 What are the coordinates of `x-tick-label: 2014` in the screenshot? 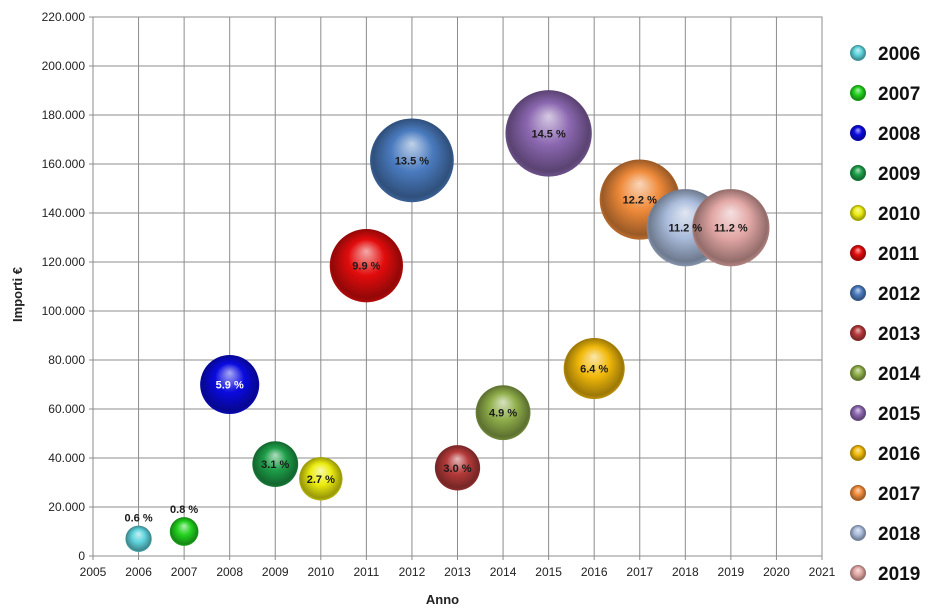 It's located at (503, 572).